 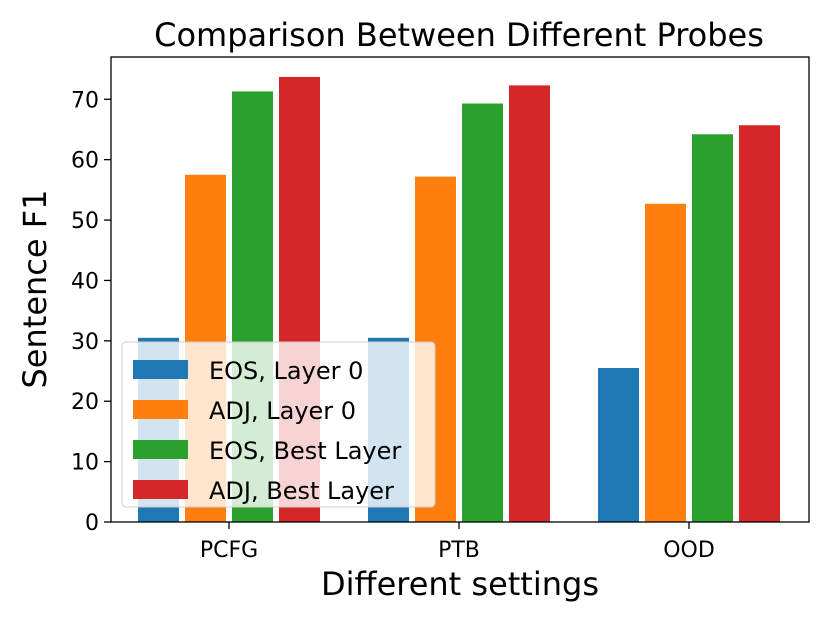 I want to click on y-tick-label: 10, so click(x=85, y=463).